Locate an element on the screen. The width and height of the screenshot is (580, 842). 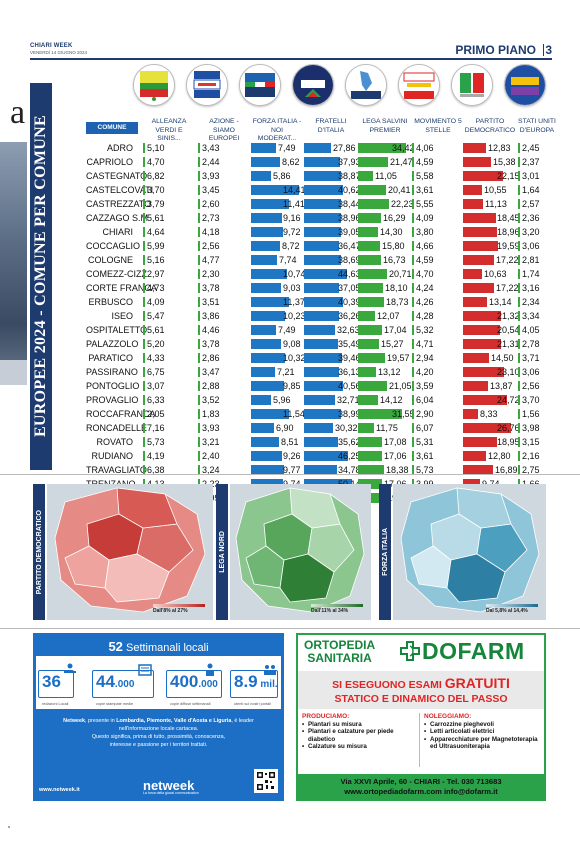
cell-value: 2,56 is located at coordinates (211, 246).